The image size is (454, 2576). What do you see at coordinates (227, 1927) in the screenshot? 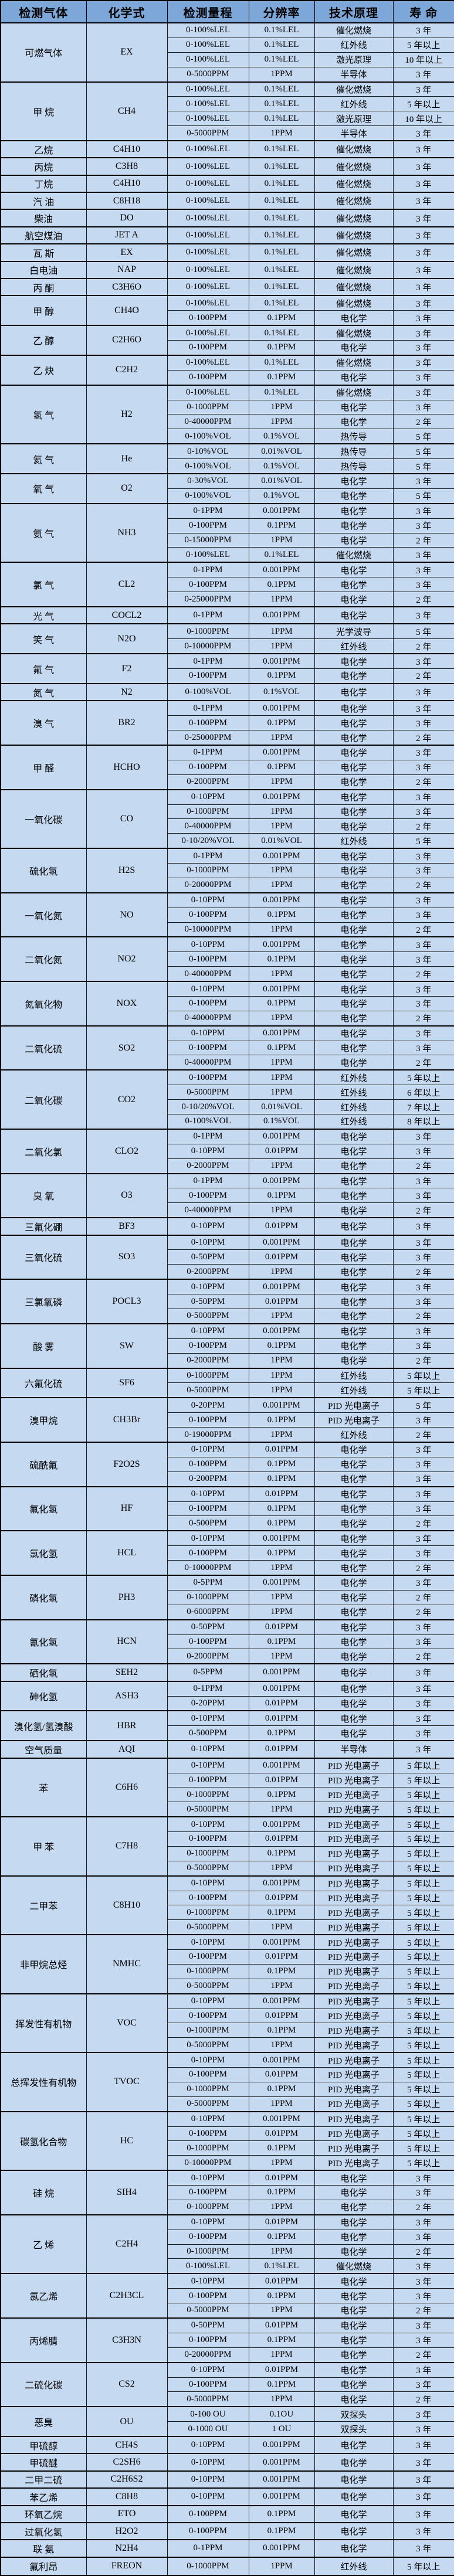
I see `table-row: 0-5000PPM 1PPM PID 光电离子 5 年以上` at bounding box center [227, 1927].